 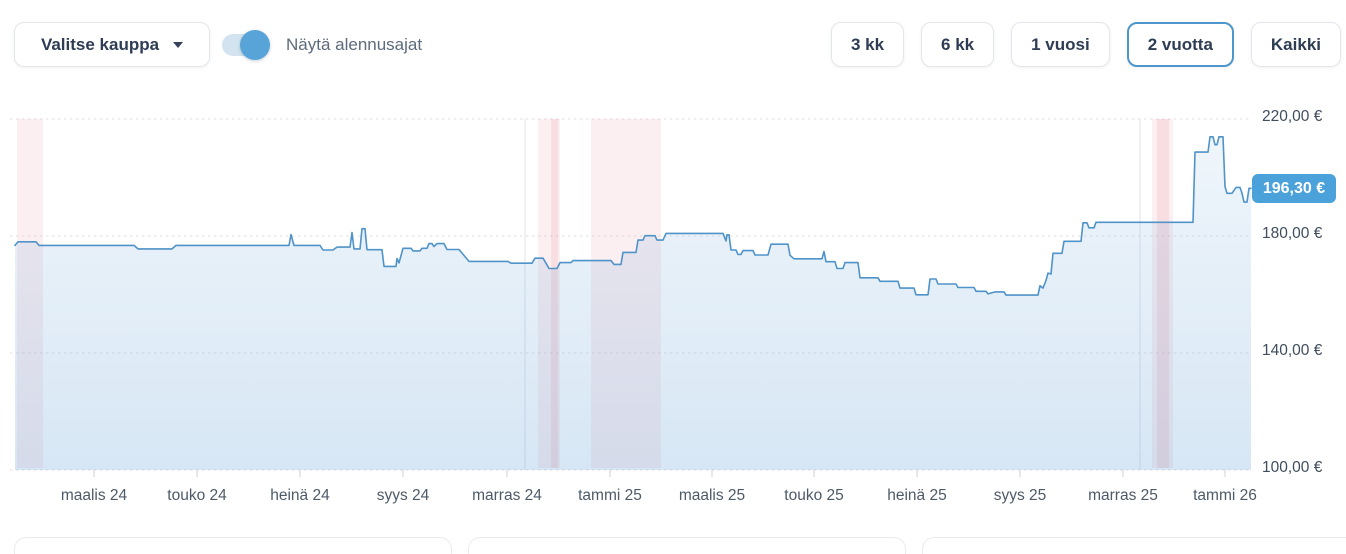 What do you see at coordinates (100, 44) in the screenshot?
I see `store-select-label: Valitse kauppa` at bounding box center [100, 44].